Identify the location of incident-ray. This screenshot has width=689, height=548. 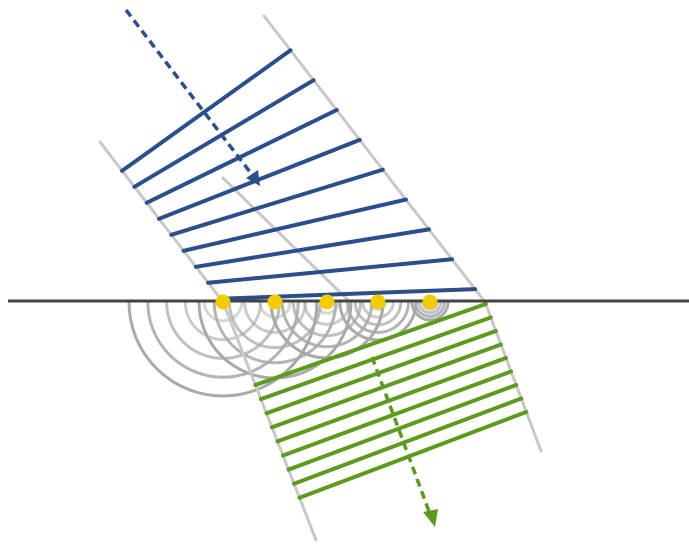
(192, 97).